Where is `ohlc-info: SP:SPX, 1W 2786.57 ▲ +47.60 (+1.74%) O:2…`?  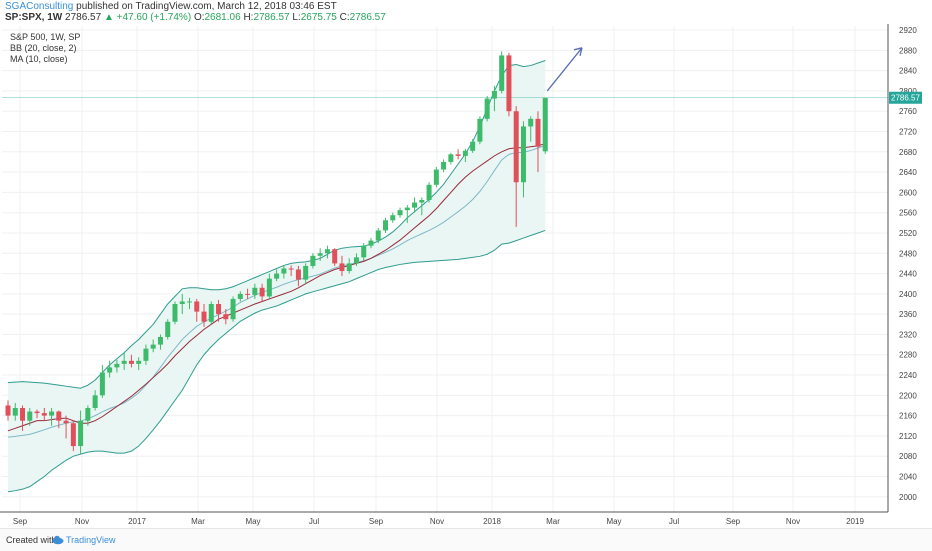 ohlc-info: SP:SPX, 1W 2786.57 ▲ +47.60 (+1.74%) O:2… is located at coordinates (195, 17).